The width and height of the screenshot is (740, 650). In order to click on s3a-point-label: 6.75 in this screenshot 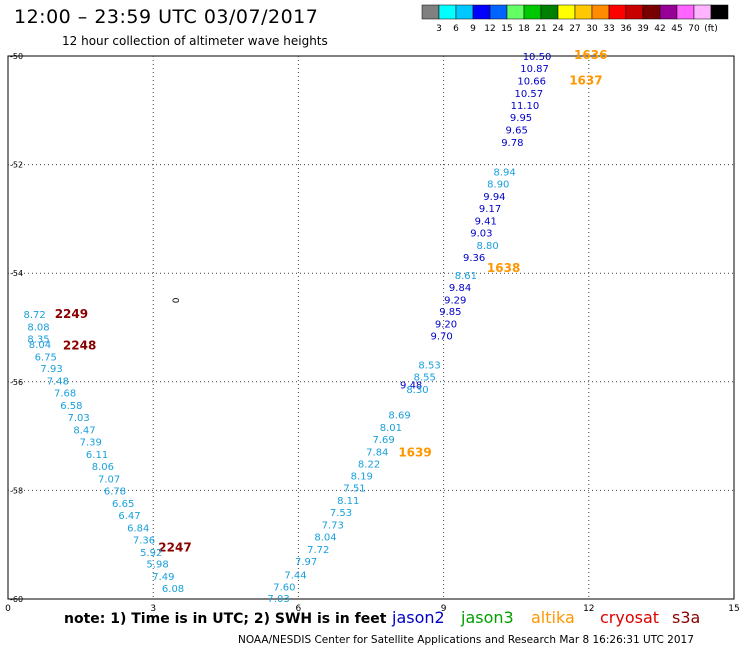, I will do `click(46, 357)`.